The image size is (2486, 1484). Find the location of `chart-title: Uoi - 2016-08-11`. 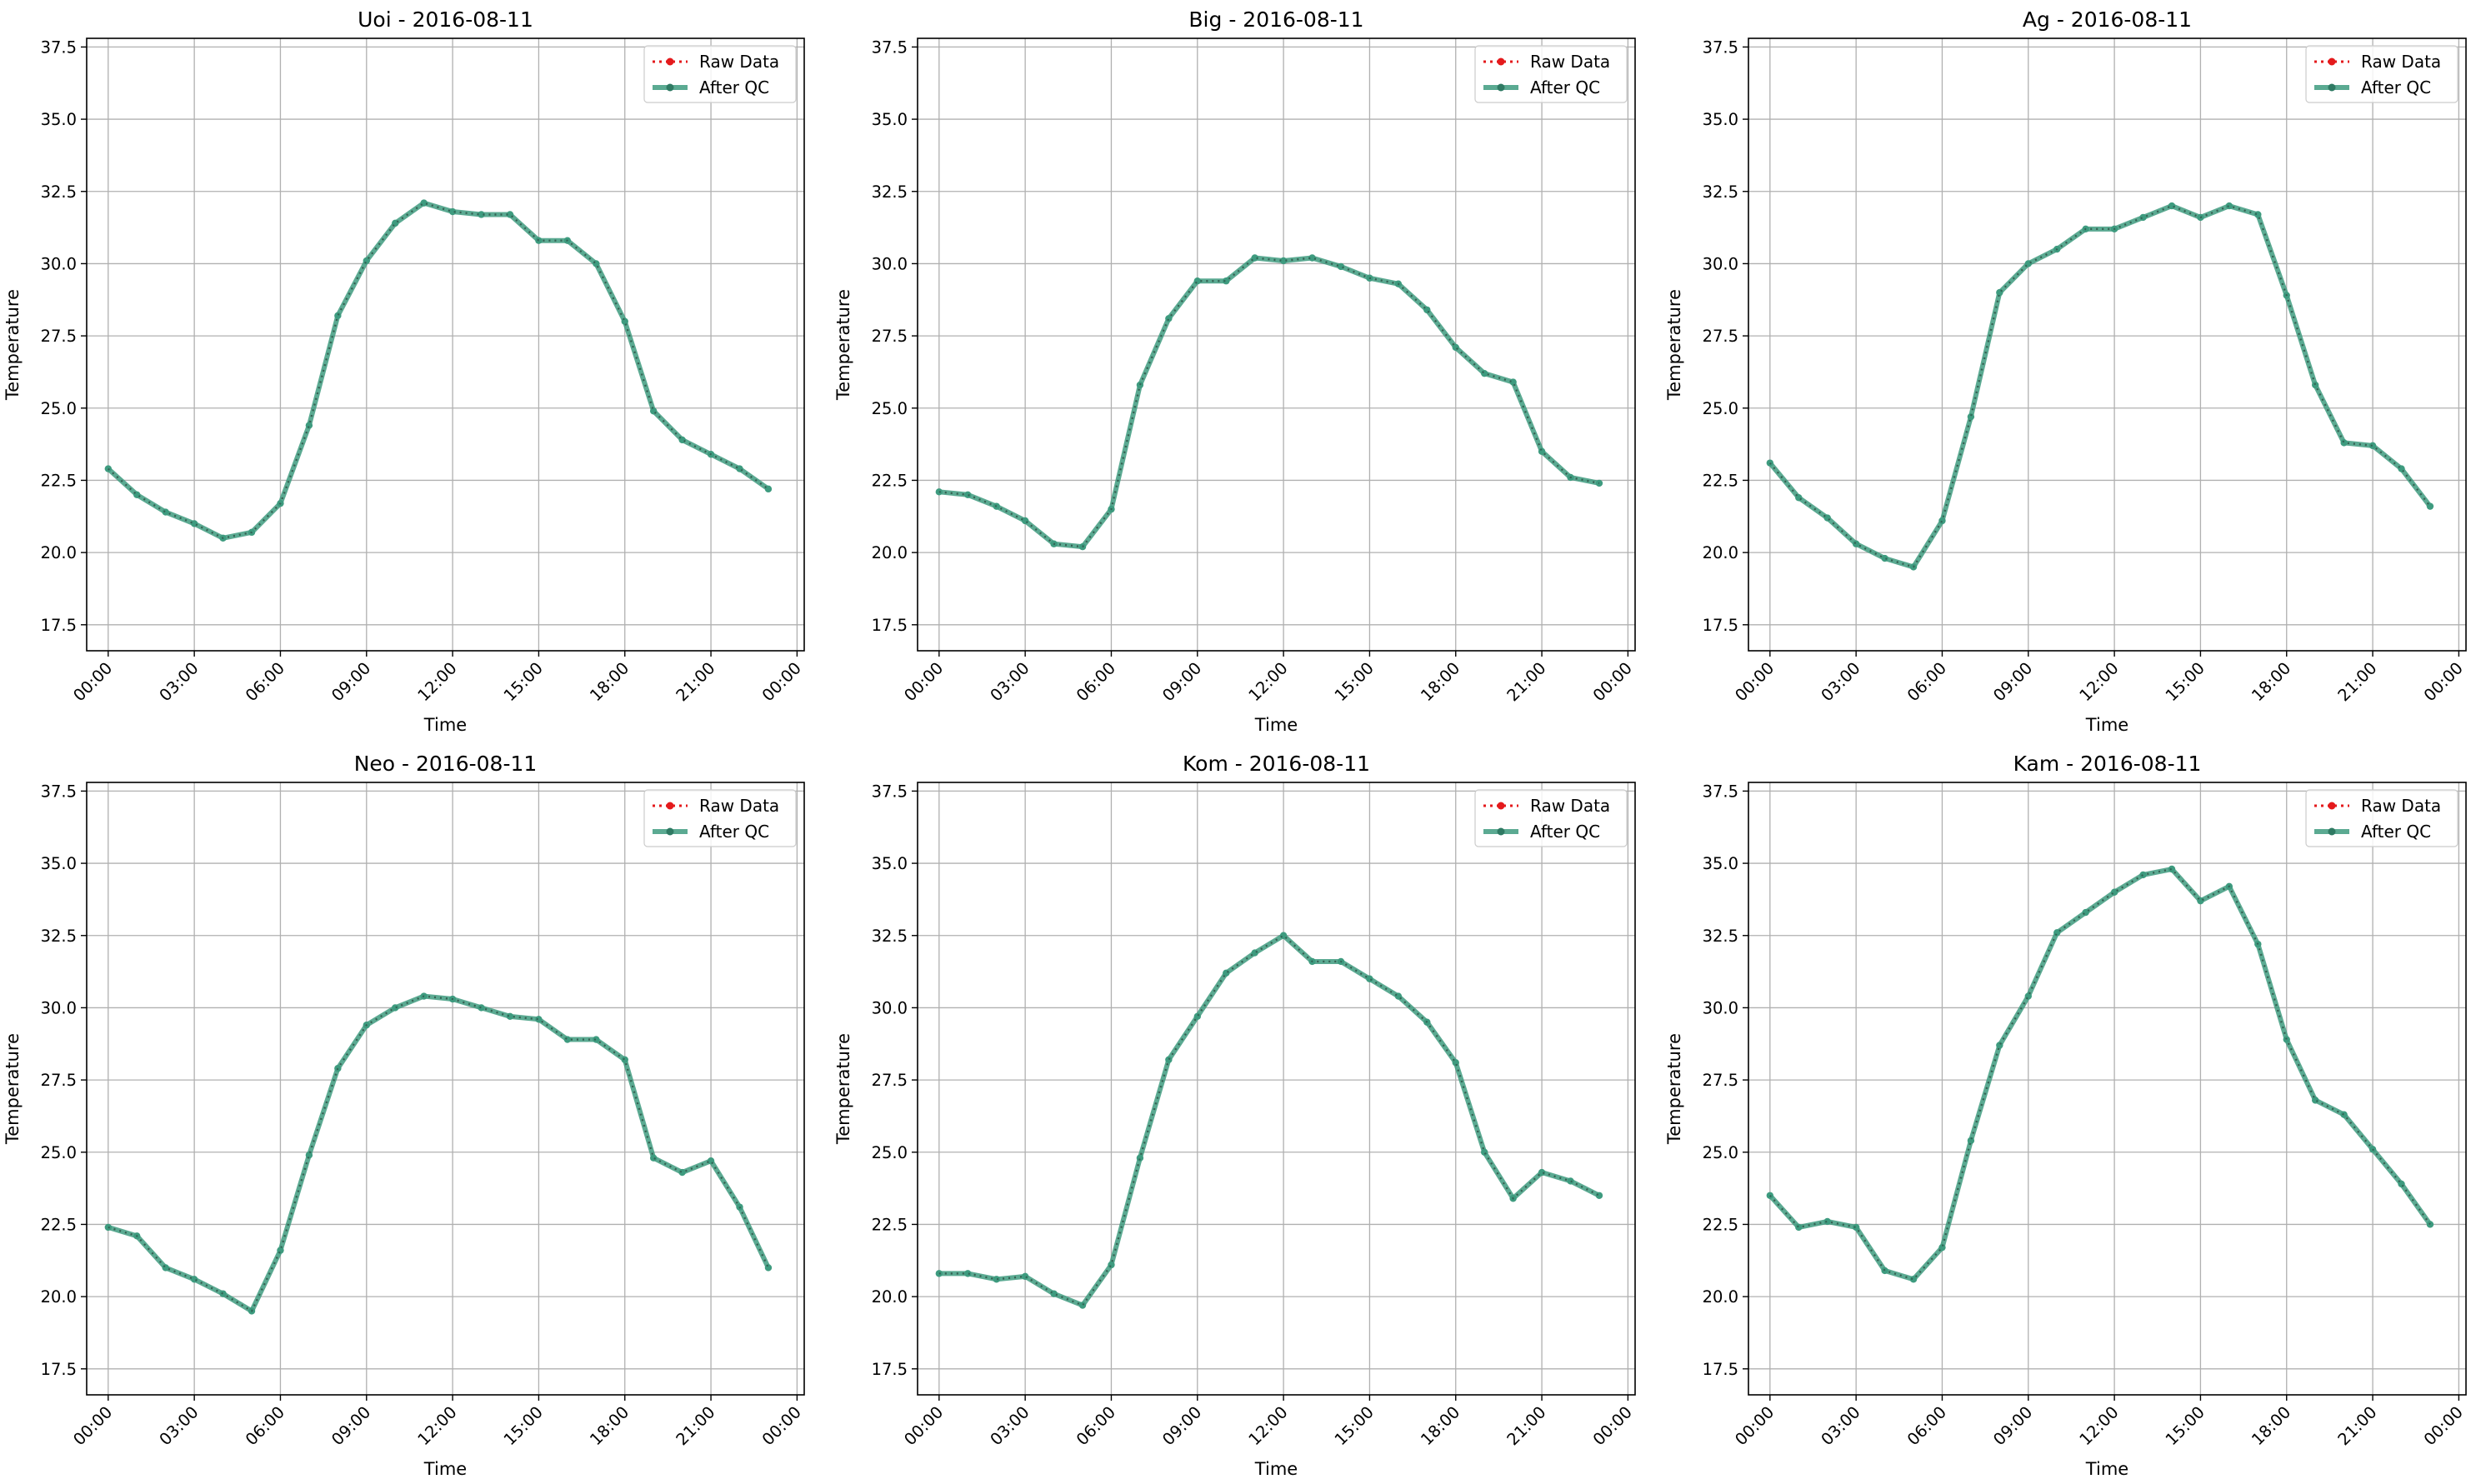

chart-title: Uoi - 2016-08-11 is located at coordinates (445, 19).